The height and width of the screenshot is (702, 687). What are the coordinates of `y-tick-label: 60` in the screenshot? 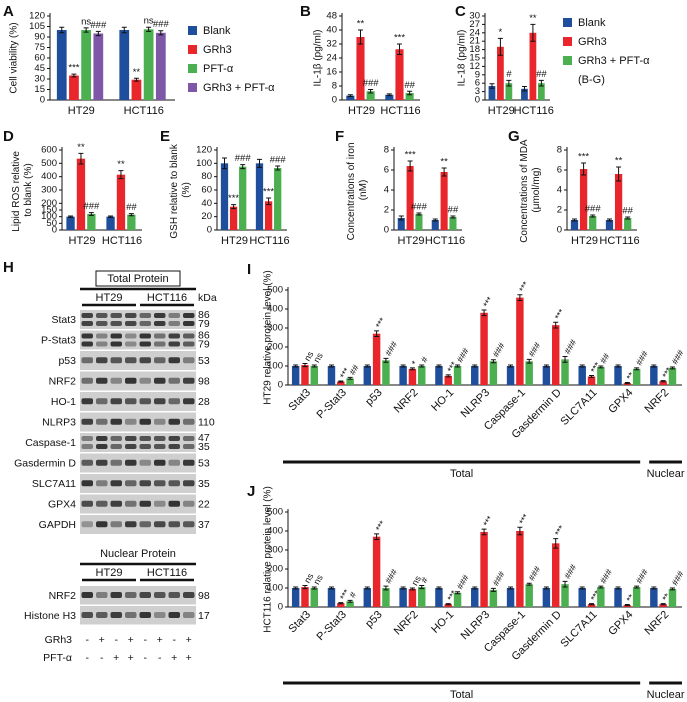 It's located at (39, 58).